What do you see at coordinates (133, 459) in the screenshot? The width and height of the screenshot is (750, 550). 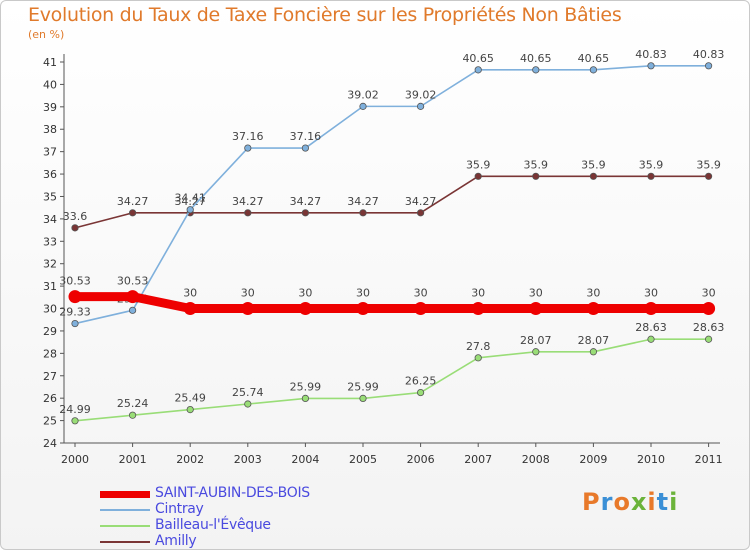 I see `x-tick-label: 2001` at bounding box center [133, 459].